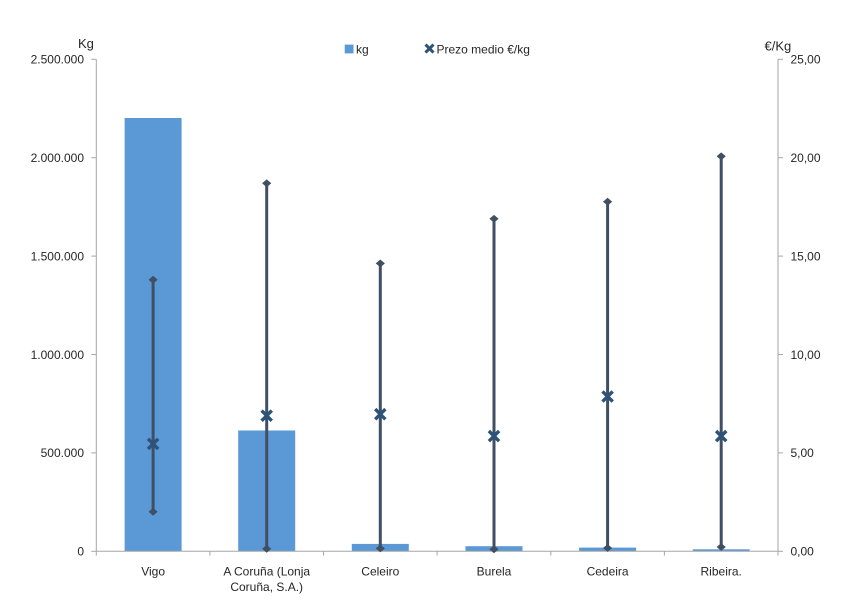 This screenshot has height=613, width=844. Describe the element at coordinates (58, 355) in the screenshot. I see `svg-text: 1.000.000` at that location.